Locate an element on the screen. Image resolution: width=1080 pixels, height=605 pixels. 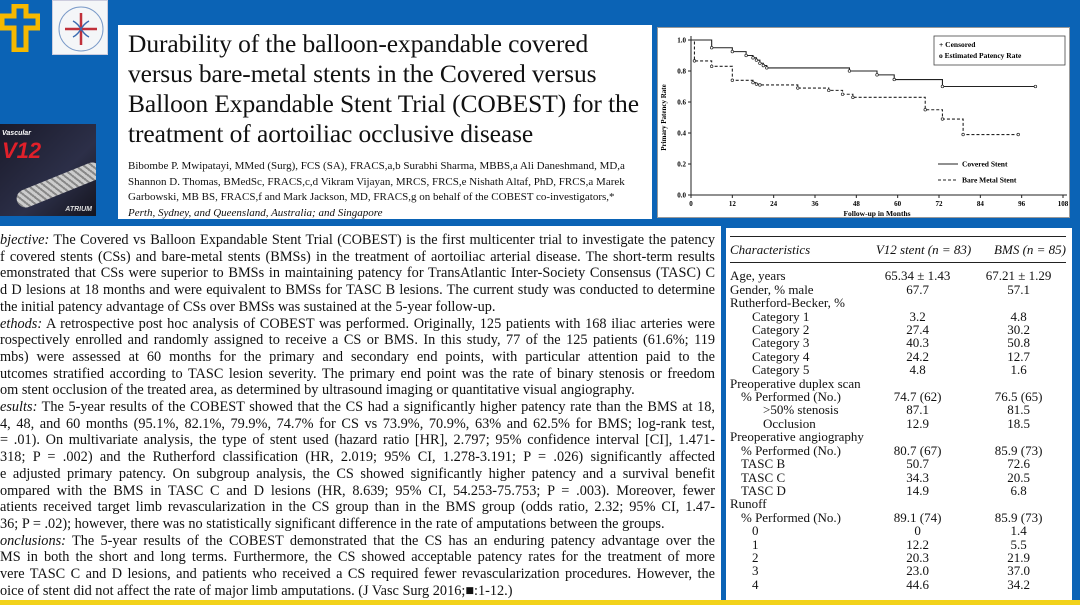
x-axis-label: Follow-up in Months is located at coordinates (876, 213).